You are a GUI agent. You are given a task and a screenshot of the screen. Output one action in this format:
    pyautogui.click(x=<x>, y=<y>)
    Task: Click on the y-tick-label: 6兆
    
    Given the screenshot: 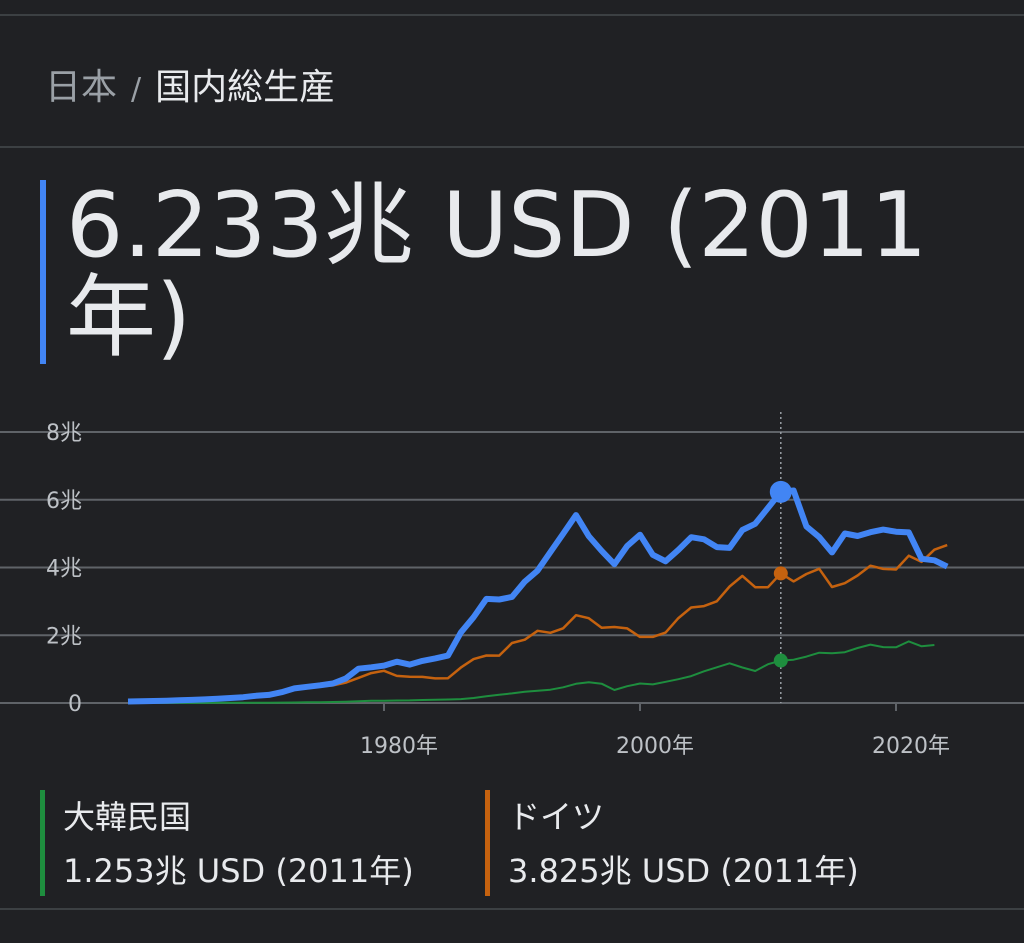 What is the action you would take?
    pyautogui.click(x=64, y=501)
    